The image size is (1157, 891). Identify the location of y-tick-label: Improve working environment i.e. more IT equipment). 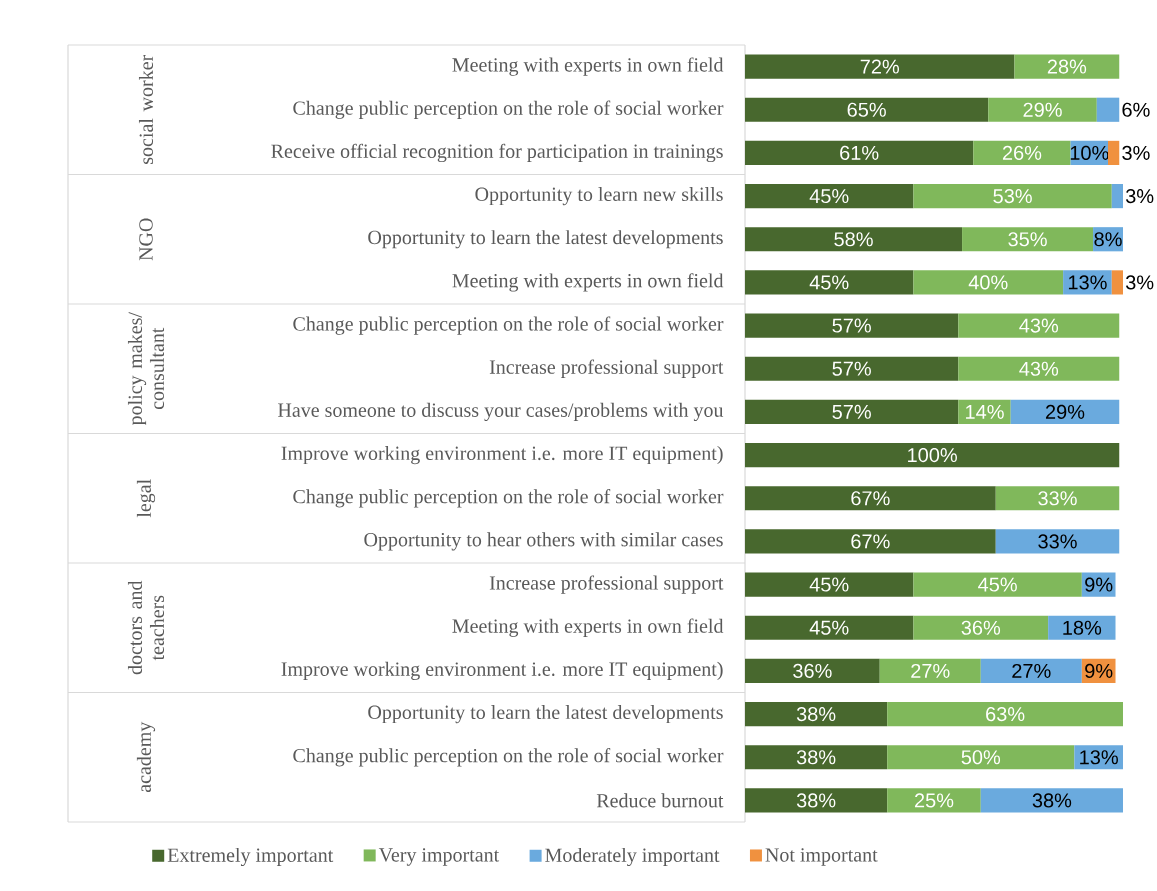
(502, 671).